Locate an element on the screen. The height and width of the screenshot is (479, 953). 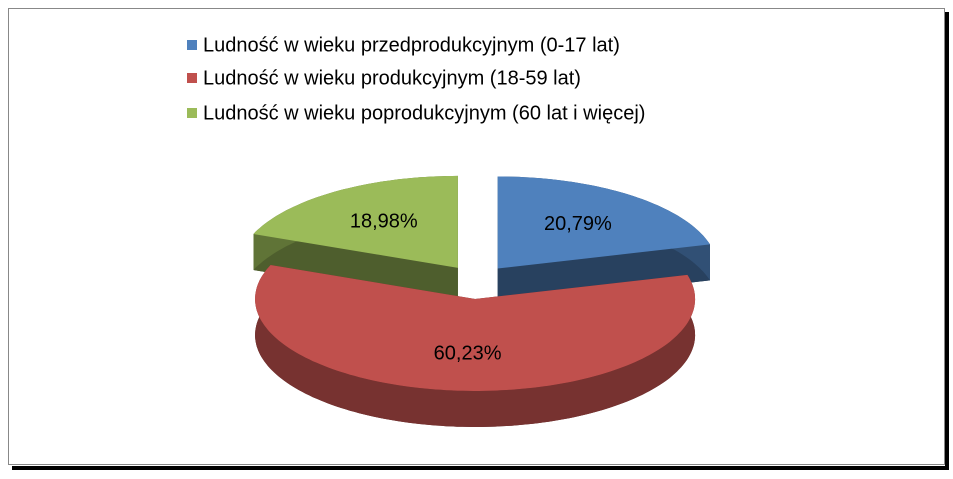
legend-text: Ludność w wieku produkcyjnym (18-59 lat) is located at coordinates (392, 78).